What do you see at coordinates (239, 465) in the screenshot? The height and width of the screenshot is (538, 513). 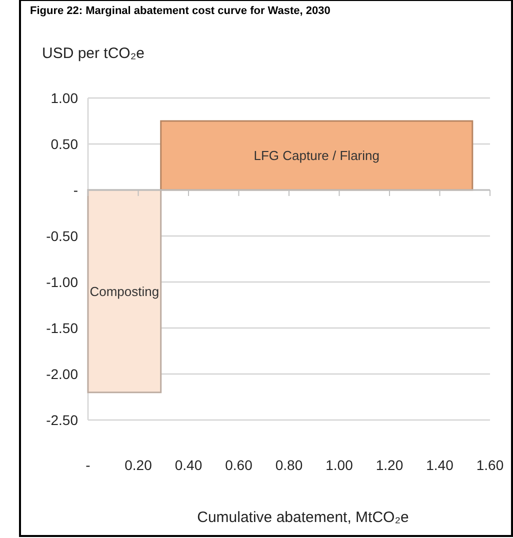 I see `x-tick-label: 0.60` at bounding box center [239, 465].